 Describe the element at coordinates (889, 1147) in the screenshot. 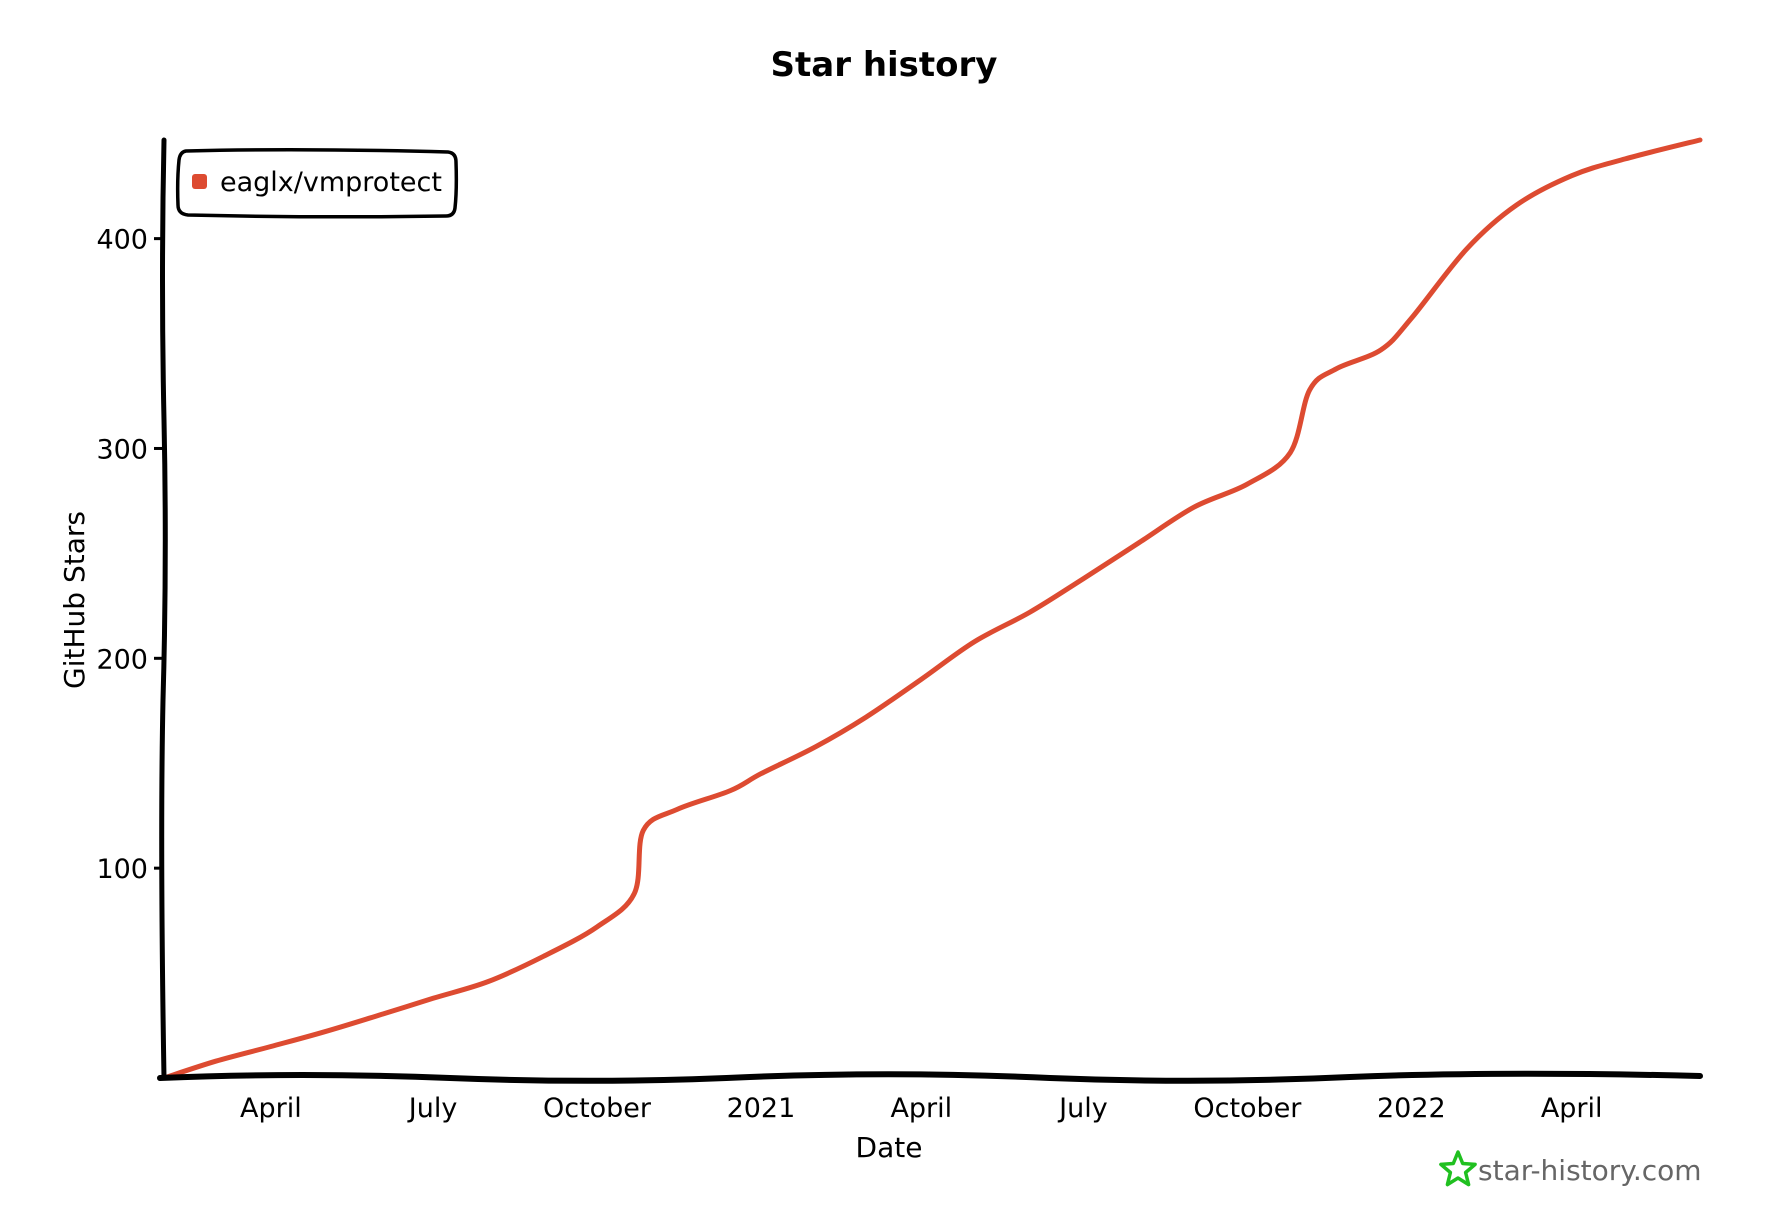

I see `x-axis-label: Date` at that location.